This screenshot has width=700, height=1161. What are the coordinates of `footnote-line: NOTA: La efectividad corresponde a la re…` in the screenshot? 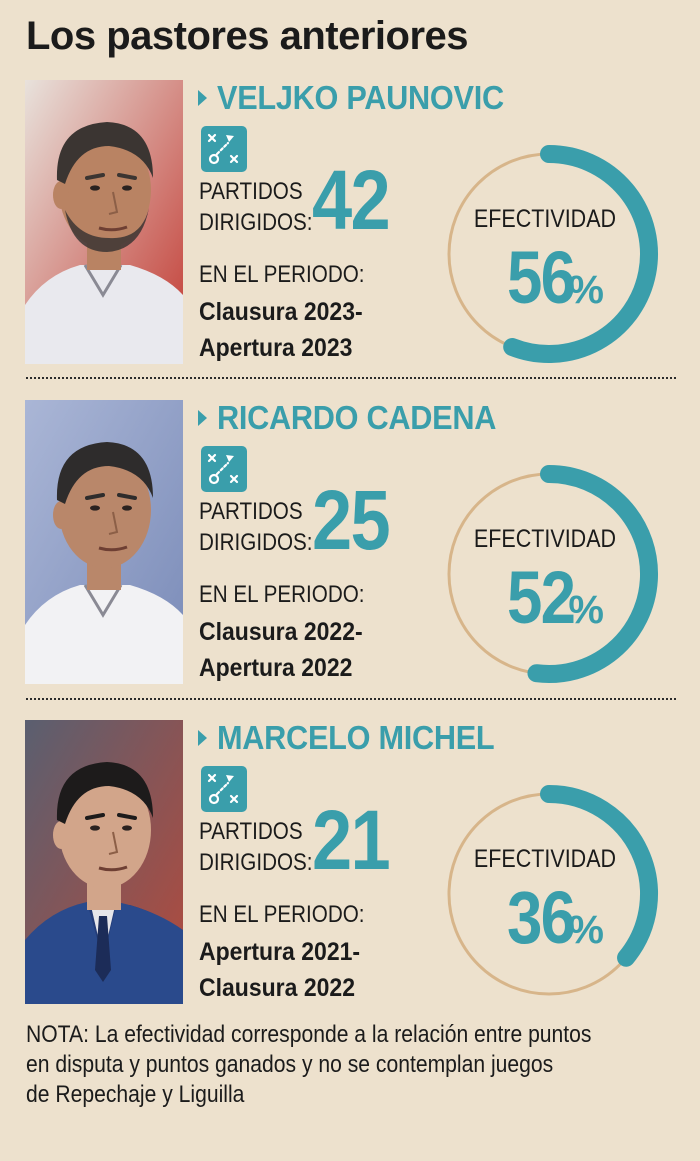 It's located at (309, 1034).